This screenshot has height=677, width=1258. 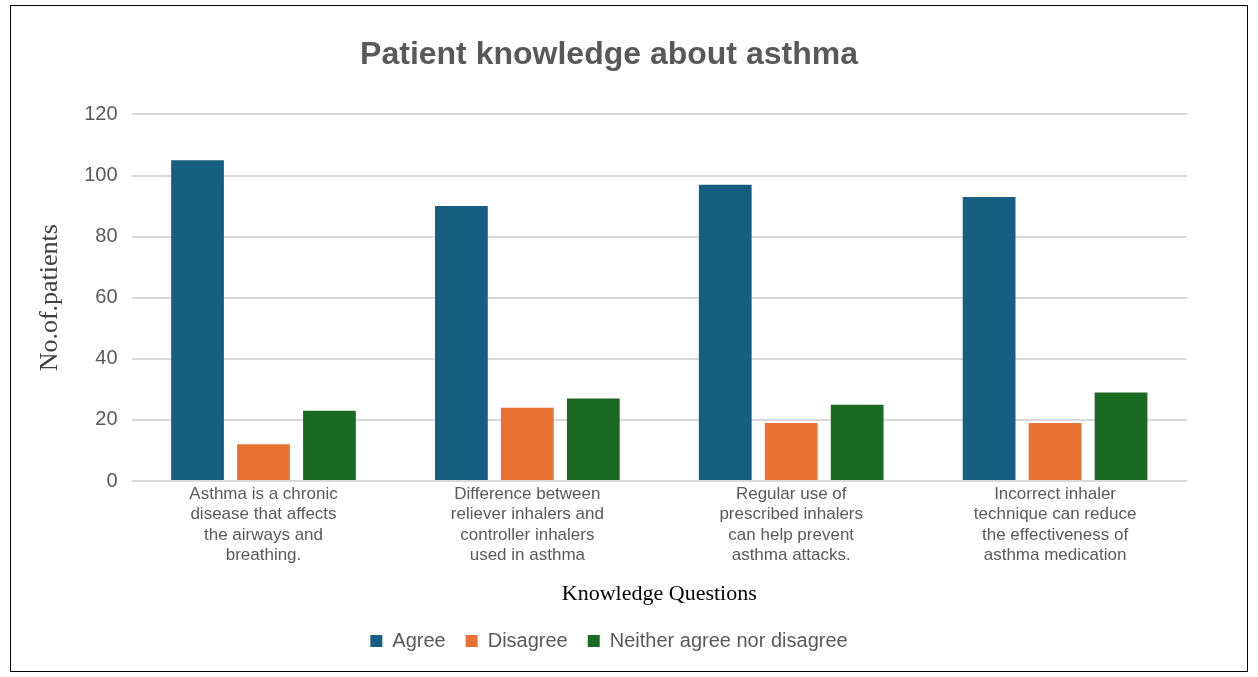 What do you see at coordinates (659, 592) in the screenshot?
I see `x-axis-title: Knowledge Questions` at bounding box center [659, 592].